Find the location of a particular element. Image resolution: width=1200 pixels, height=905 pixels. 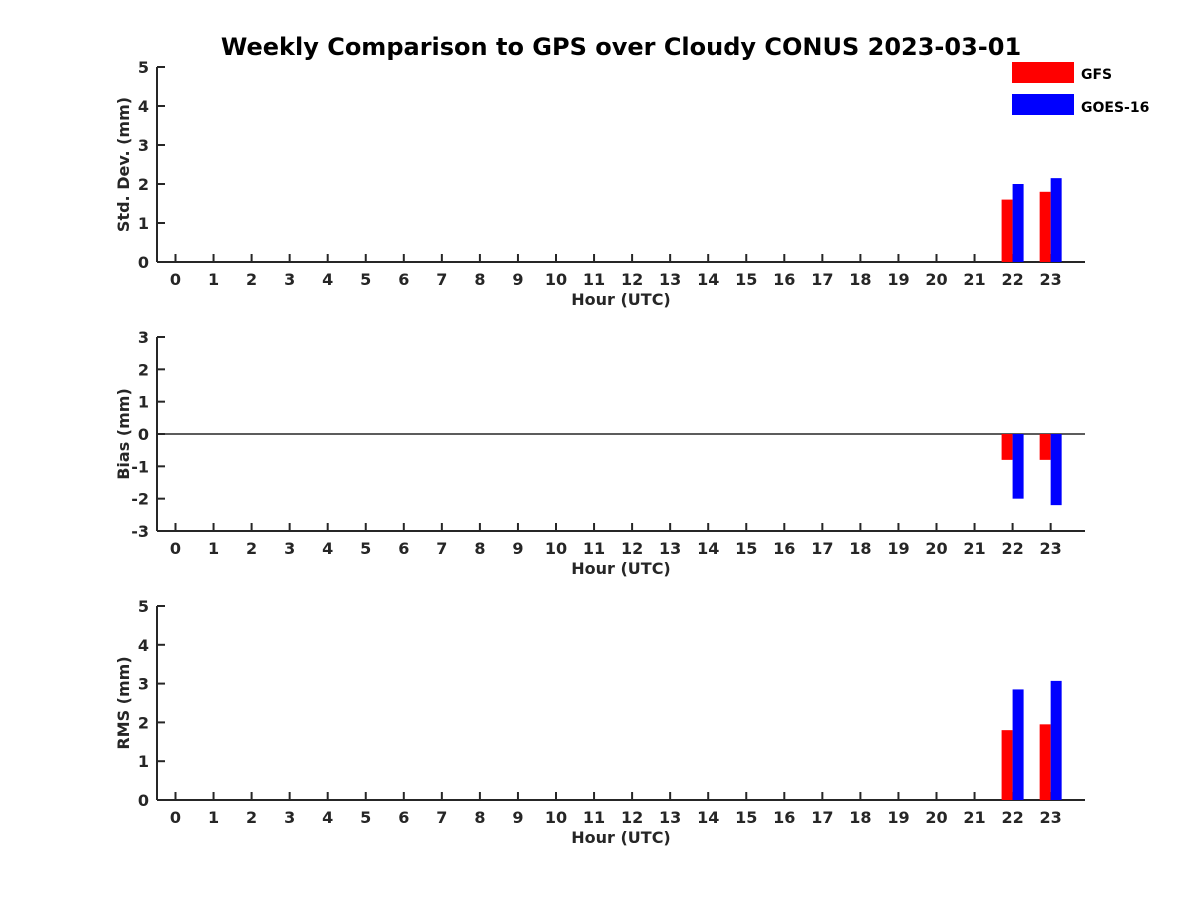

y-axis-label: RMS (mm) is located at coordinates (123, 702).